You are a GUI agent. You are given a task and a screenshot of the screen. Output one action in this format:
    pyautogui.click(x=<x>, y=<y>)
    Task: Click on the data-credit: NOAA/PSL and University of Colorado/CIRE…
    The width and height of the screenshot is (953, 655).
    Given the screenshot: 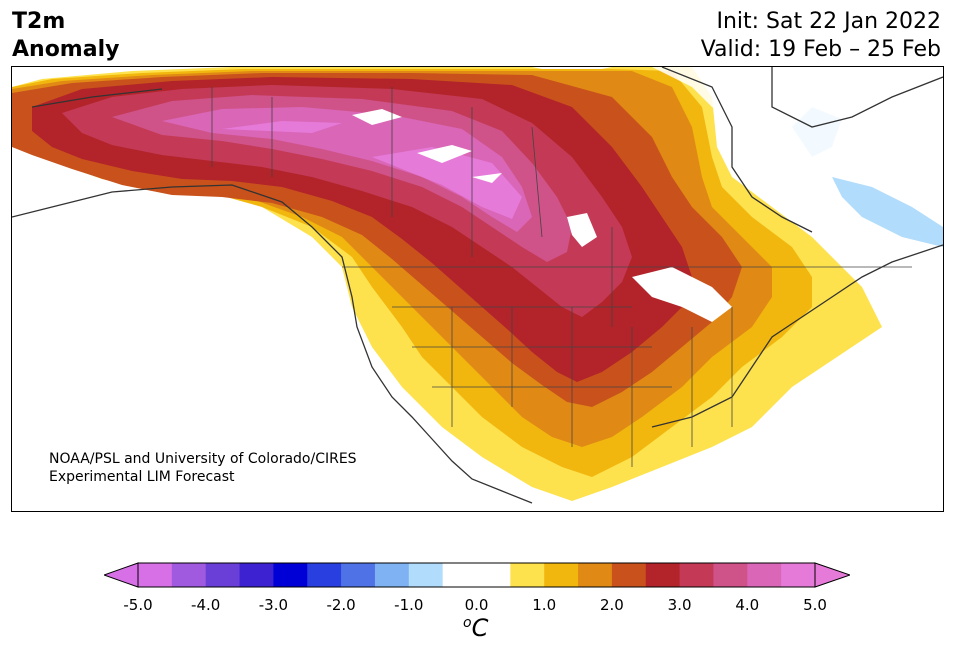 What is the action you would take?
    pyautogui.click(x=203, y=468)
    